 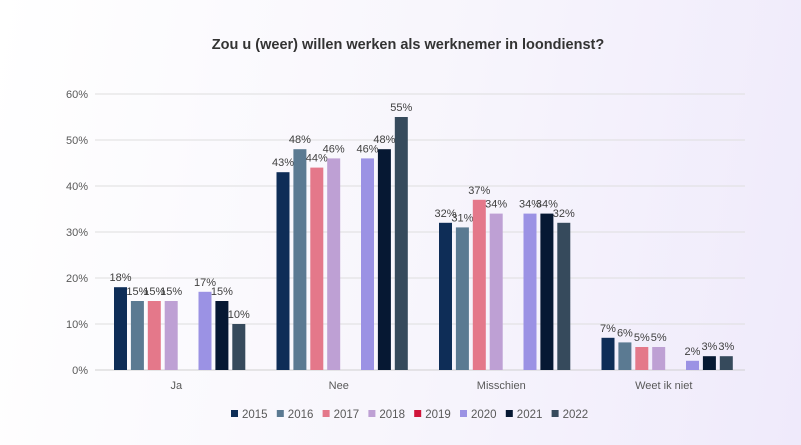 What do you see at coordinates (438, 415) in the screenshot?
I see `legend-label: 2019` at bounding box center [438, 415].